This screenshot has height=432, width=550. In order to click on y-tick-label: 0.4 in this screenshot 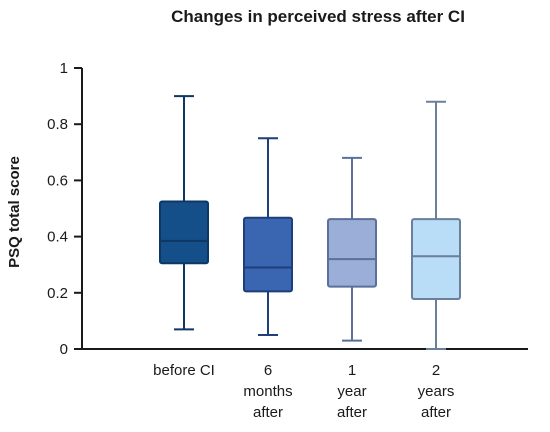, I will do `click(57, 237)`.